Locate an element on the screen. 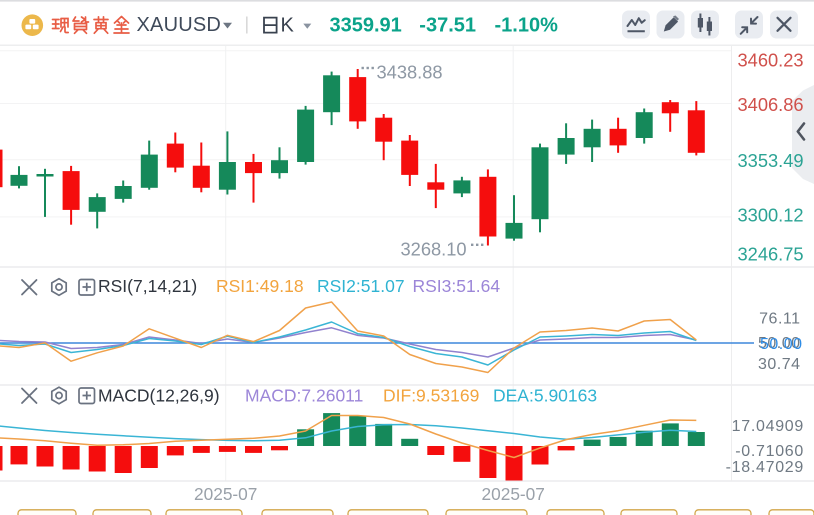 The width and height of the screenshot is (814, 515). svg-text: 76.11 is located at coordinates (779, 318).